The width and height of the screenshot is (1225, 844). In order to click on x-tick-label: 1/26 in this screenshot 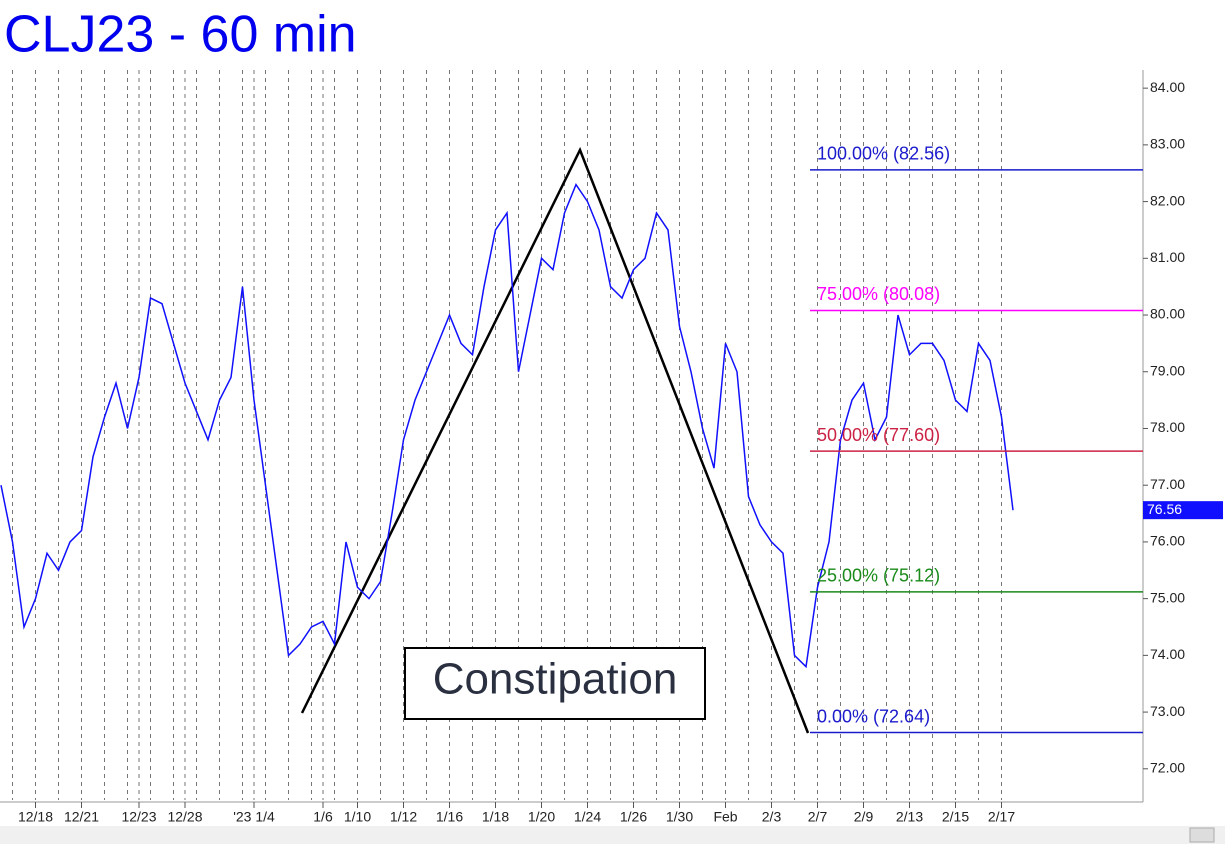, I will do `click(633, 817)`.